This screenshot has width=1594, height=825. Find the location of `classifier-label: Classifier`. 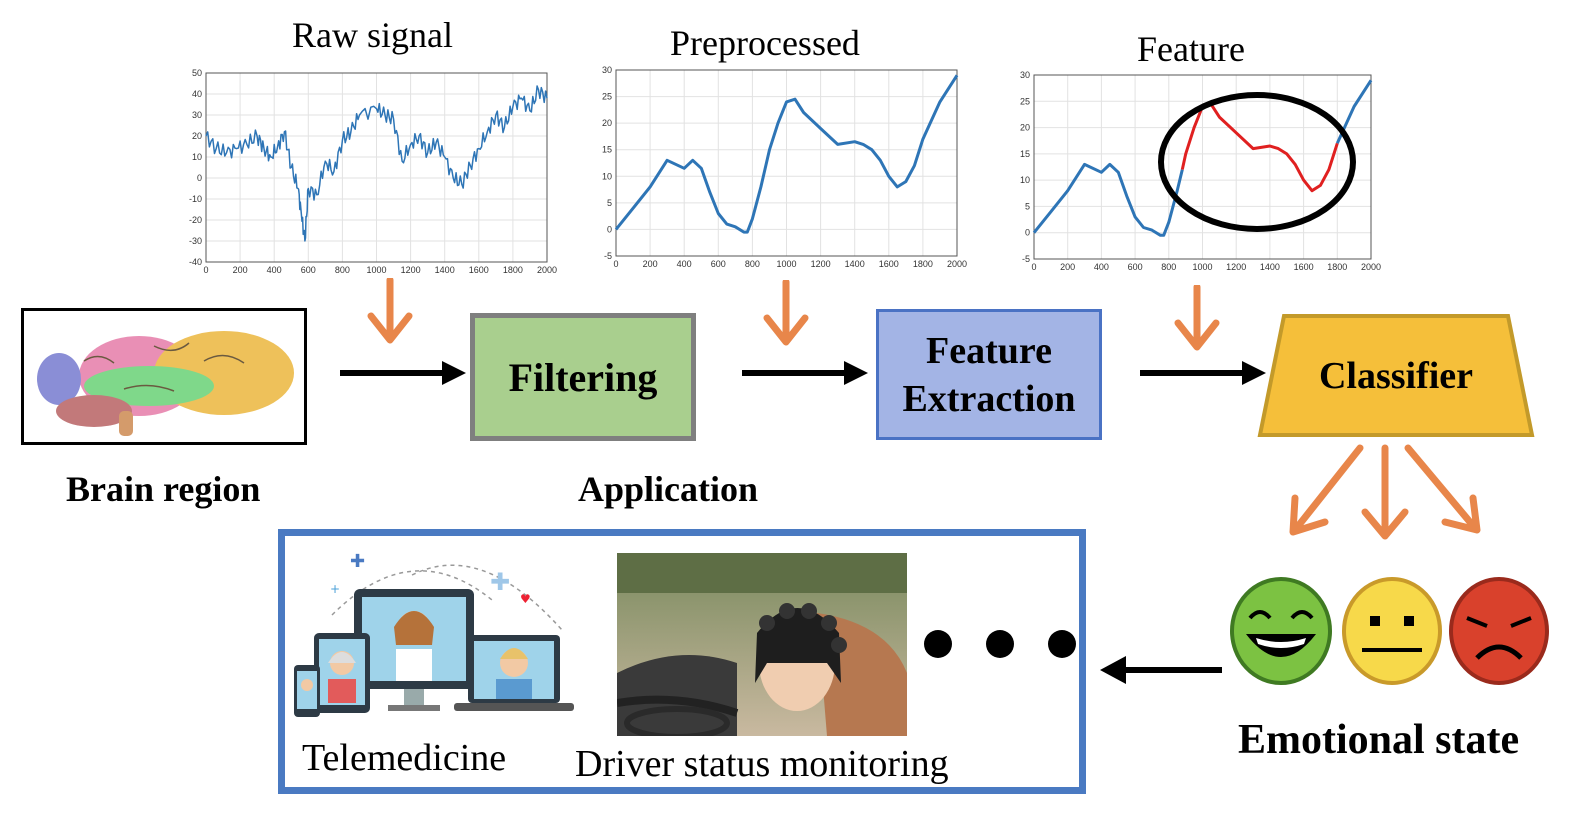

classifier-label: Classifier is located at coordinates (1396, 375).